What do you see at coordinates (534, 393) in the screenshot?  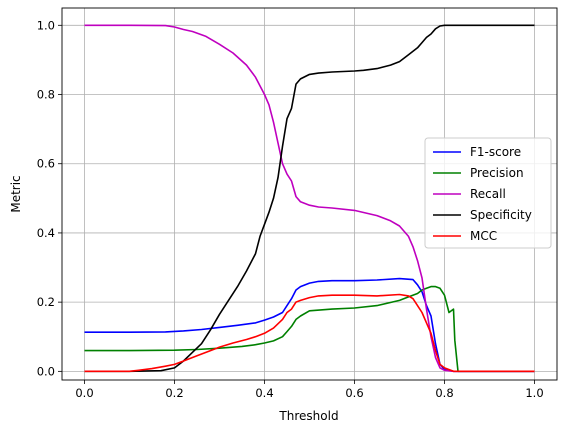 I see `x-tick-label: 1.0` at bounding box center [534, 393].